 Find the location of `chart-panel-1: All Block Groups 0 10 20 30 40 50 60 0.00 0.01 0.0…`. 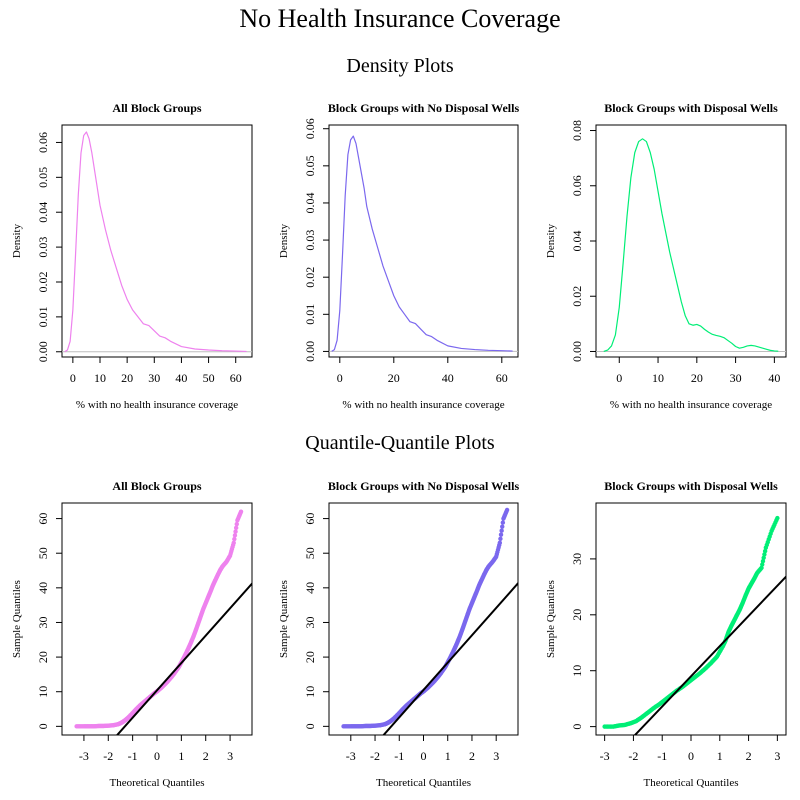

chart-panel-1: All Block Groups 0 10 20 30 40 50 60 0.00 0.01 0.0… is located at coordinates (132, 256).